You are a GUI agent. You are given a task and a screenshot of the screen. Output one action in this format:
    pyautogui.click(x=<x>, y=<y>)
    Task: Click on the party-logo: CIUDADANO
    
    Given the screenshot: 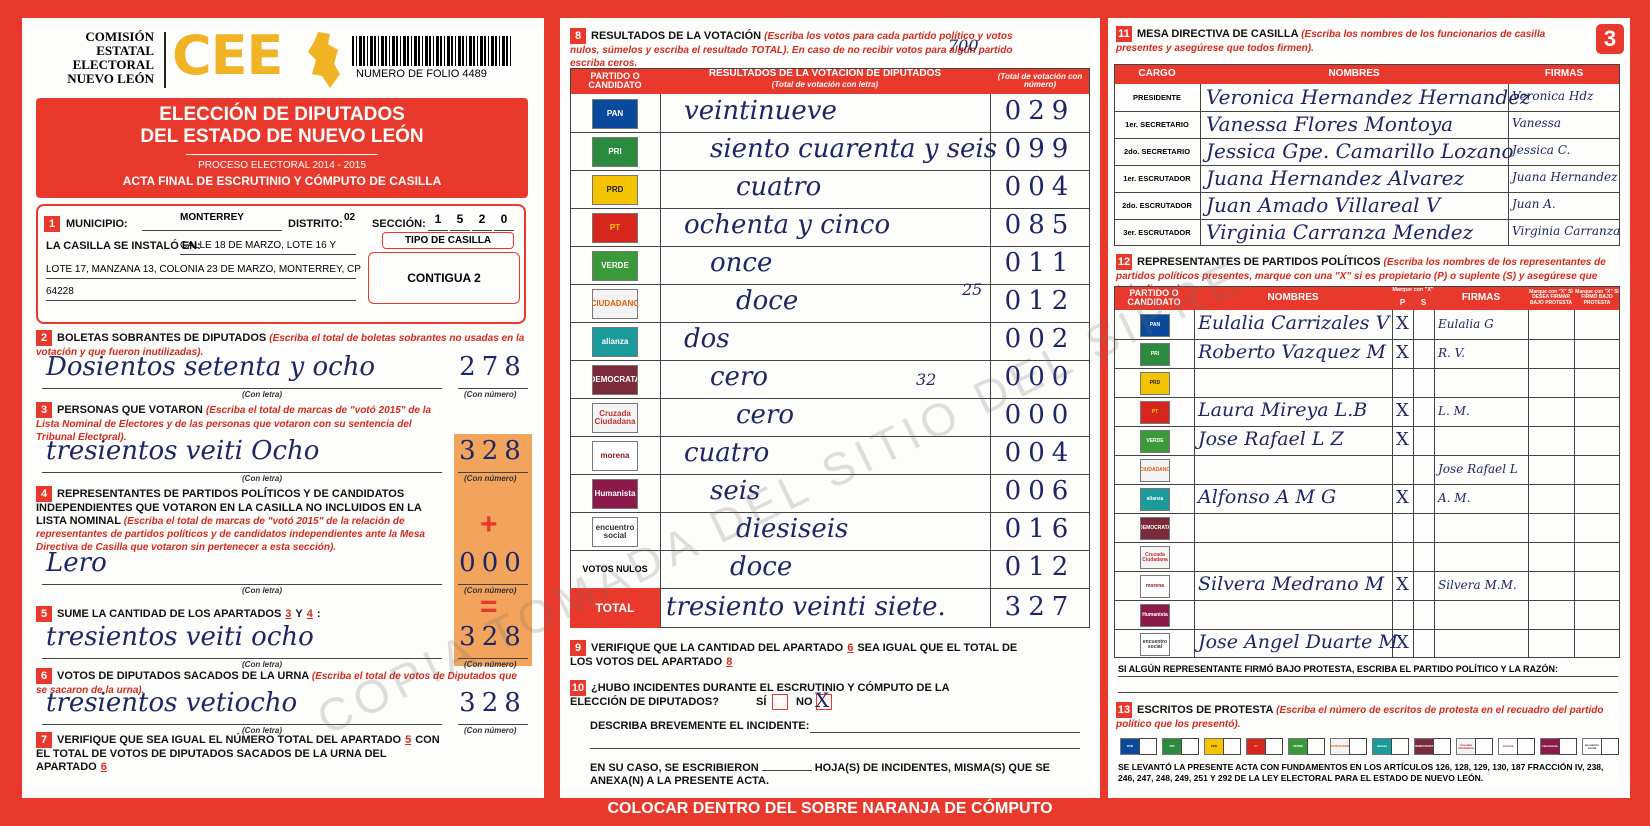 What is the action you would take?
    pyautogui.click(x=615, y=304)
    